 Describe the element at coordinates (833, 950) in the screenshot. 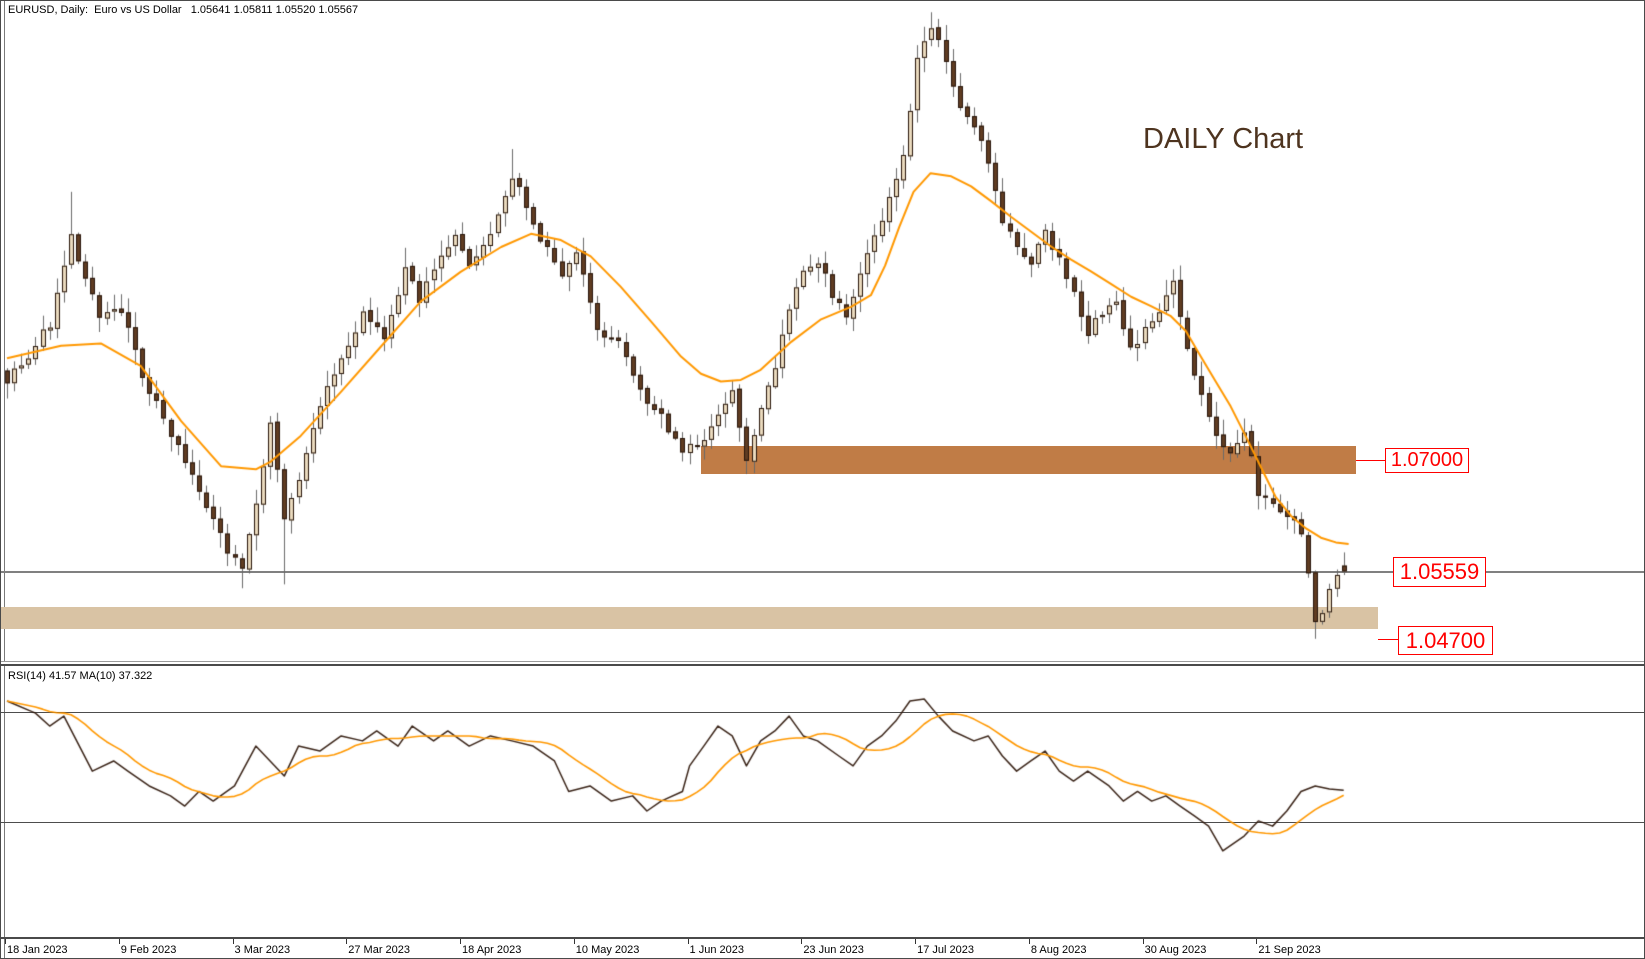

I see `time-axis-date-label: 23 Jun 2023` at that location.